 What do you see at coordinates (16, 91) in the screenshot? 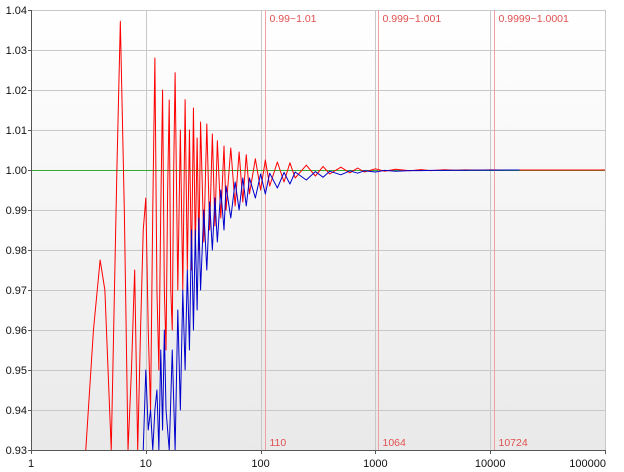
I see `y-tick-label: 1.02` at bounding box center [16, 91].